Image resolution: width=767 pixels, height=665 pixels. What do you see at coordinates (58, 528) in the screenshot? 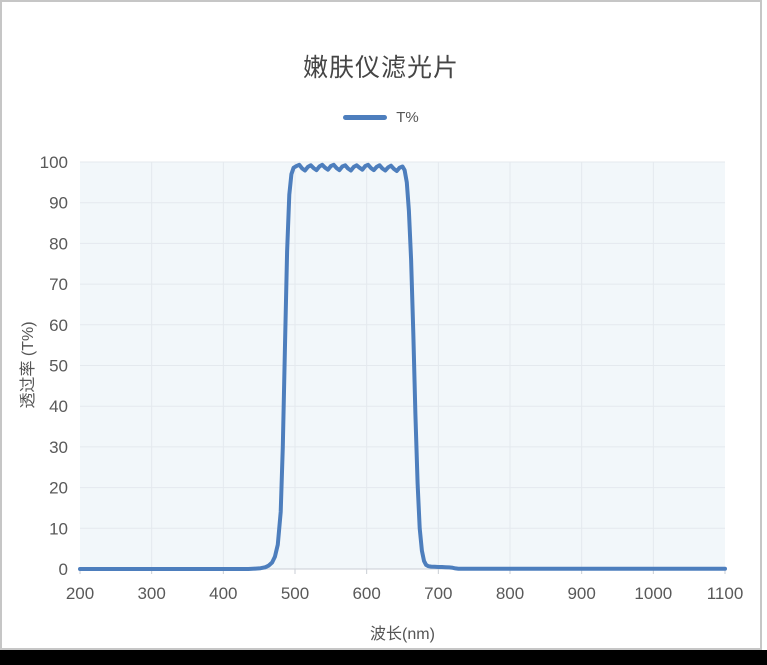
I see `y-tick-label: 10` at bounding box center [58, 528].